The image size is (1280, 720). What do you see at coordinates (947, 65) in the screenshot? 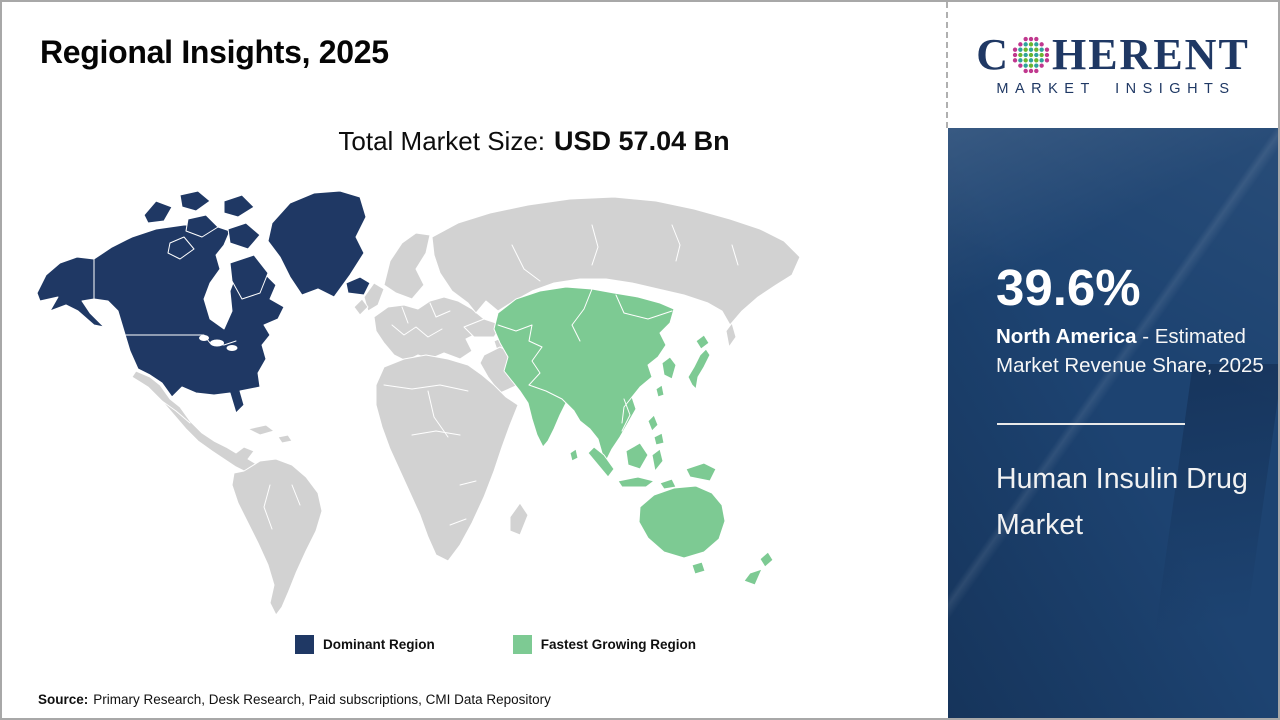
I see `dashed-divider` at bounding box center [947, 65].